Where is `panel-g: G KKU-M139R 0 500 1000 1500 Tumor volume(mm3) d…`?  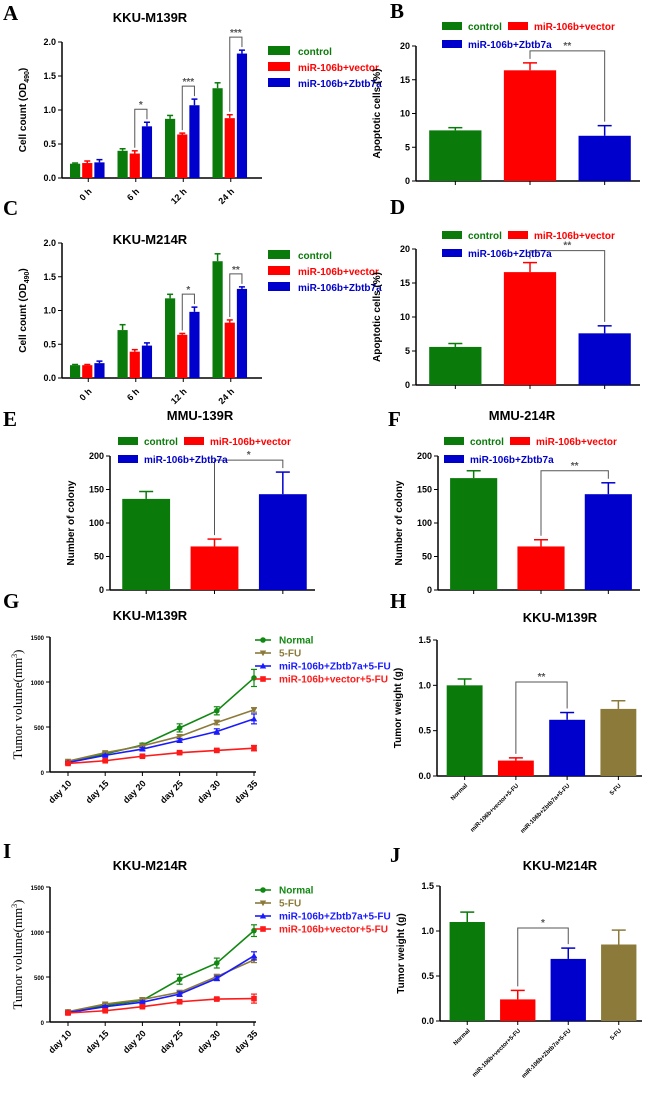 panel-g: G KKU-M139R 0 500 1000 1500 Tumor volume(mm3) d… is located at coordinates (197, 697).